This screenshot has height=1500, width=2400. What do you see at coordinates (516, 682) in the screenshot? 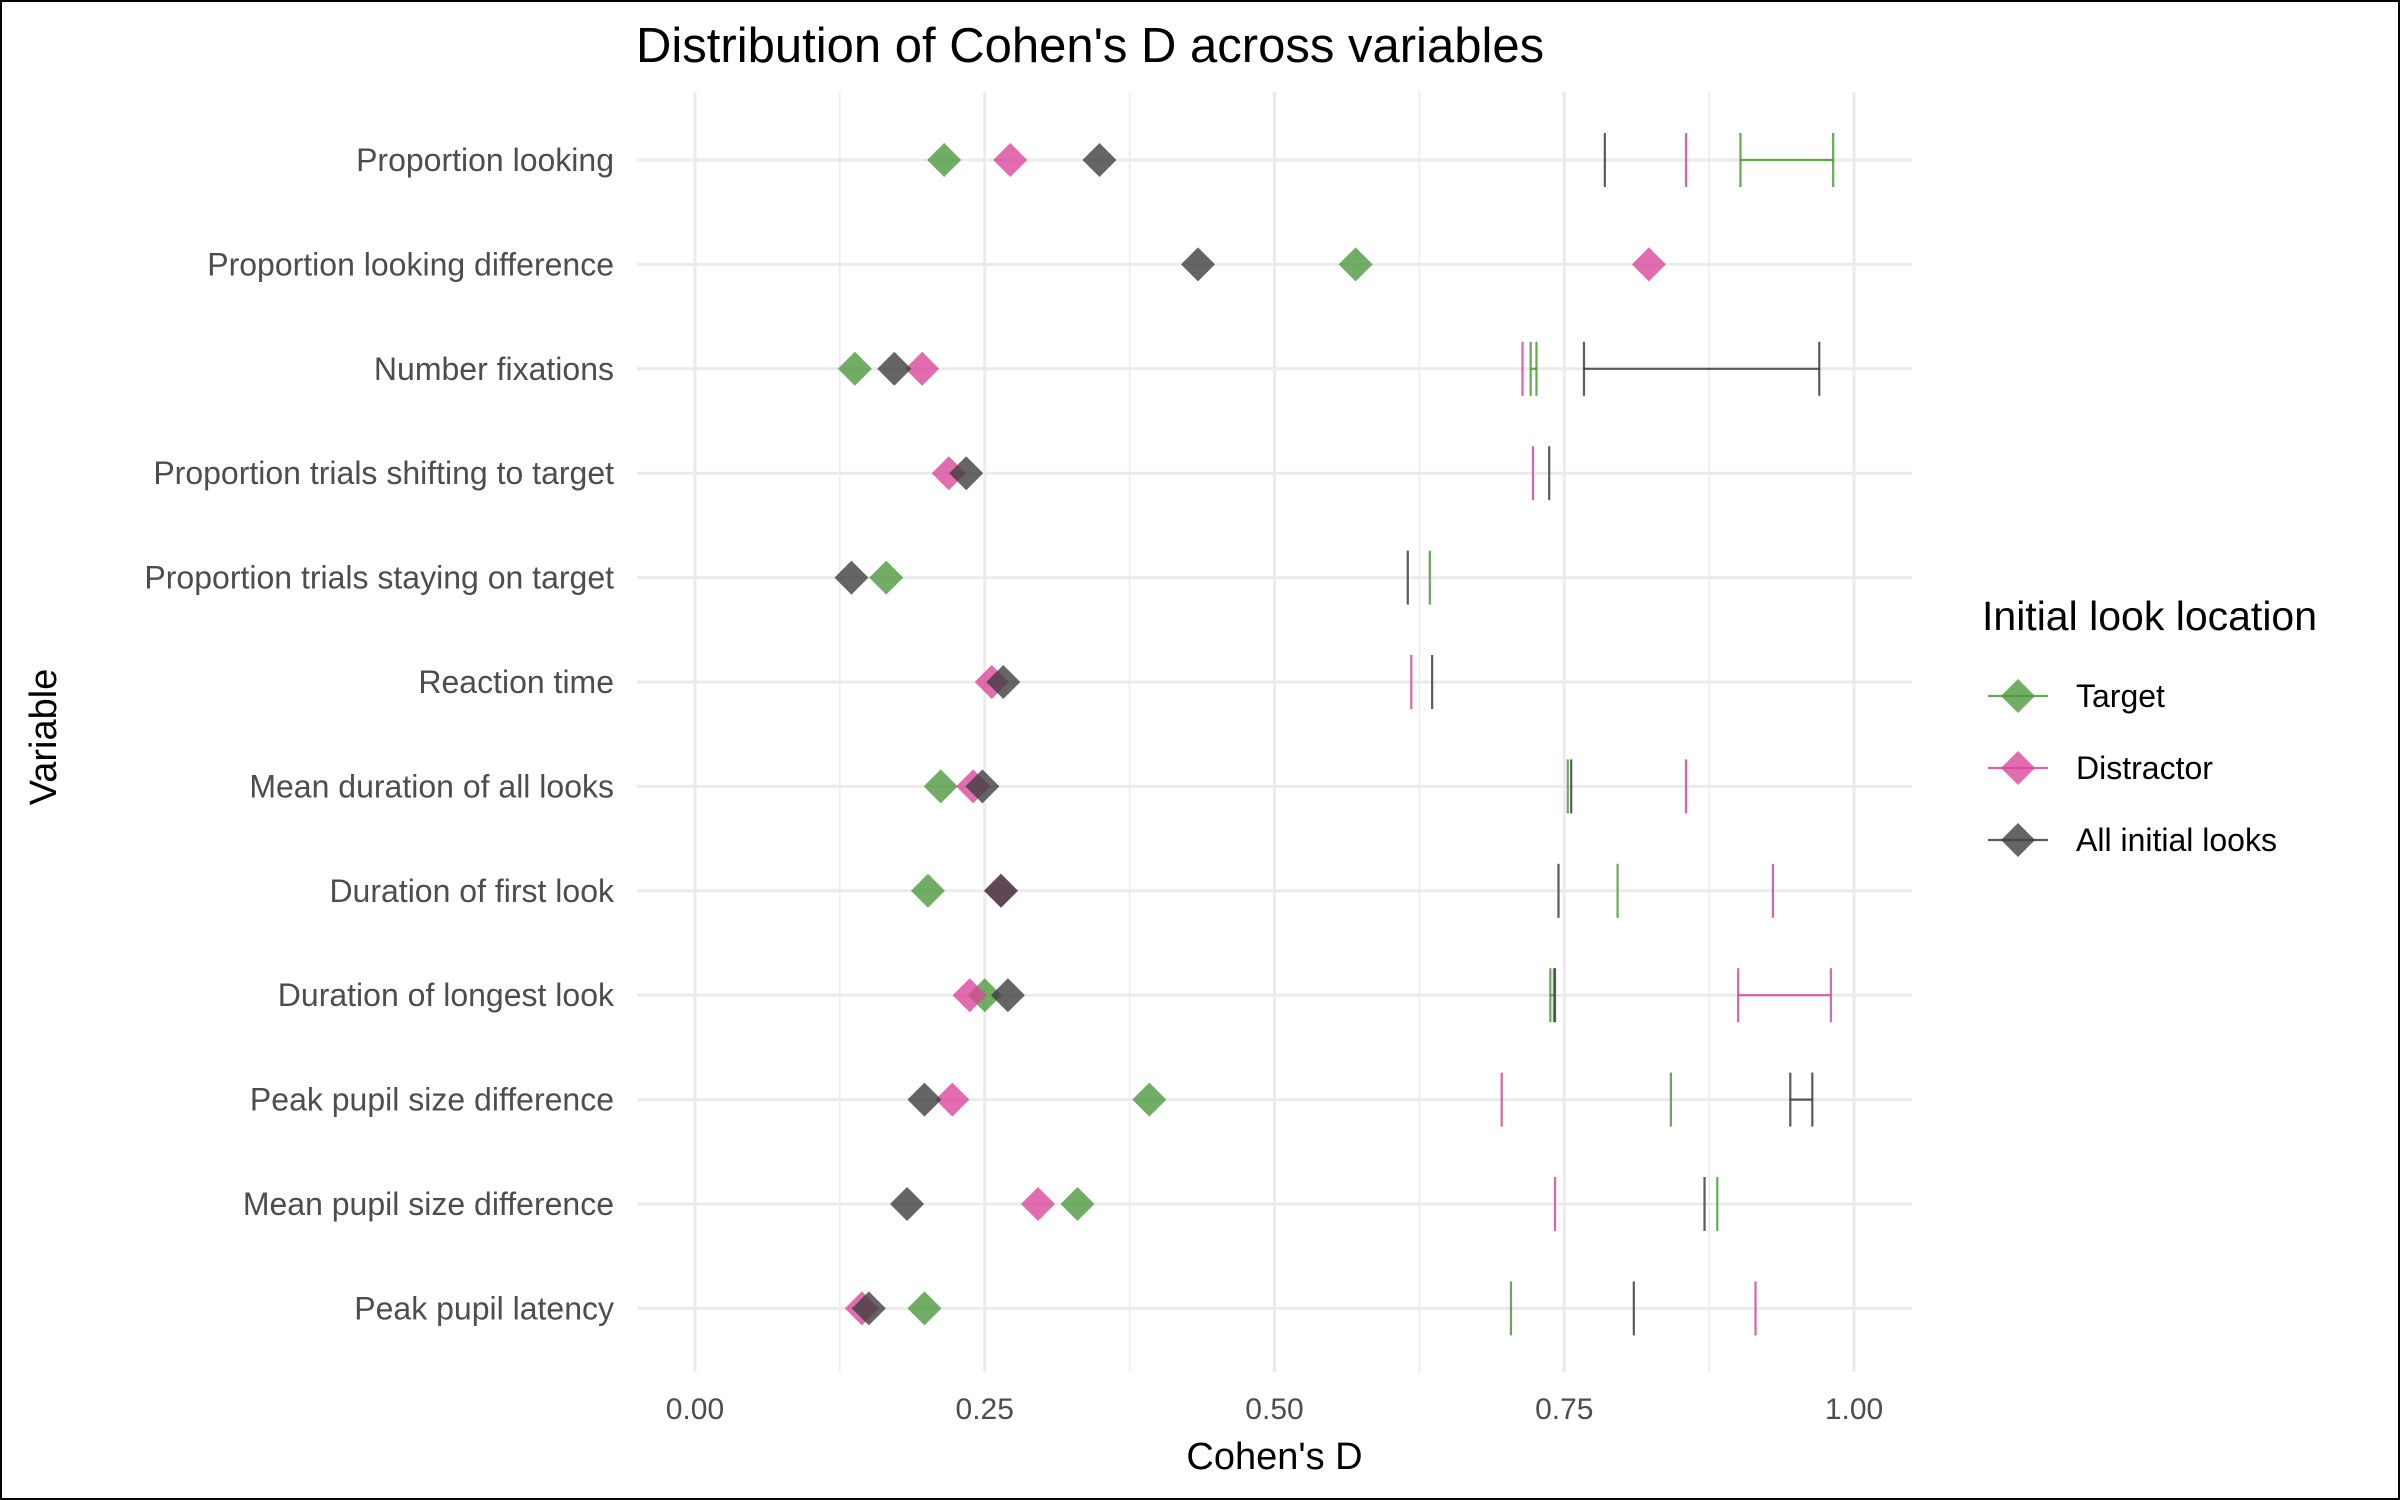
I see `y-tick-label: Reaction time` at bounding box center [516, 682].